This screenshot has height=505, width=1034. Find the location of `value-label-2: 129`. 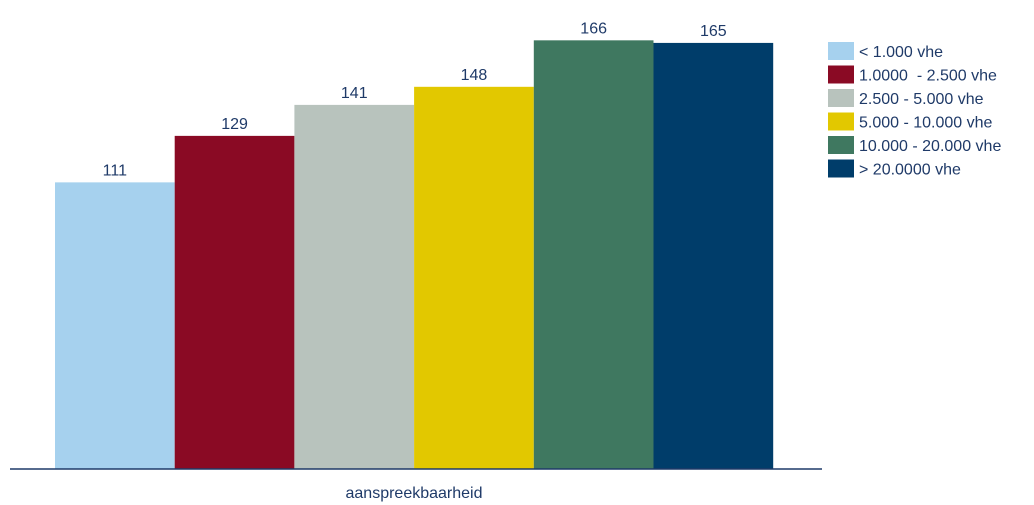

value-label-2: 129 is located at coordinates (234, 124).